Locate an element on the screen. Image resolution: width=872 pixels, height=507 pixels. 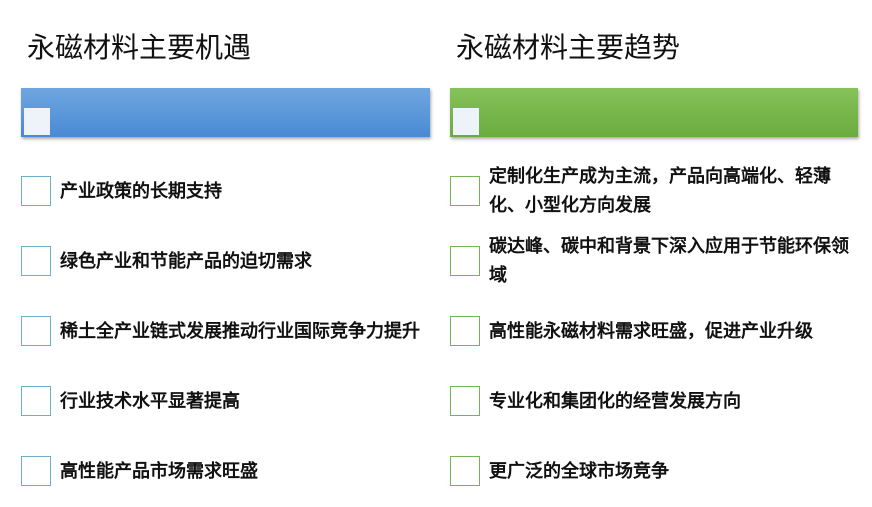
list-item: 定制化生产成为主流，产品向高端化、轻薄化、小型化方向发展 is located at coordinates (650, 191).